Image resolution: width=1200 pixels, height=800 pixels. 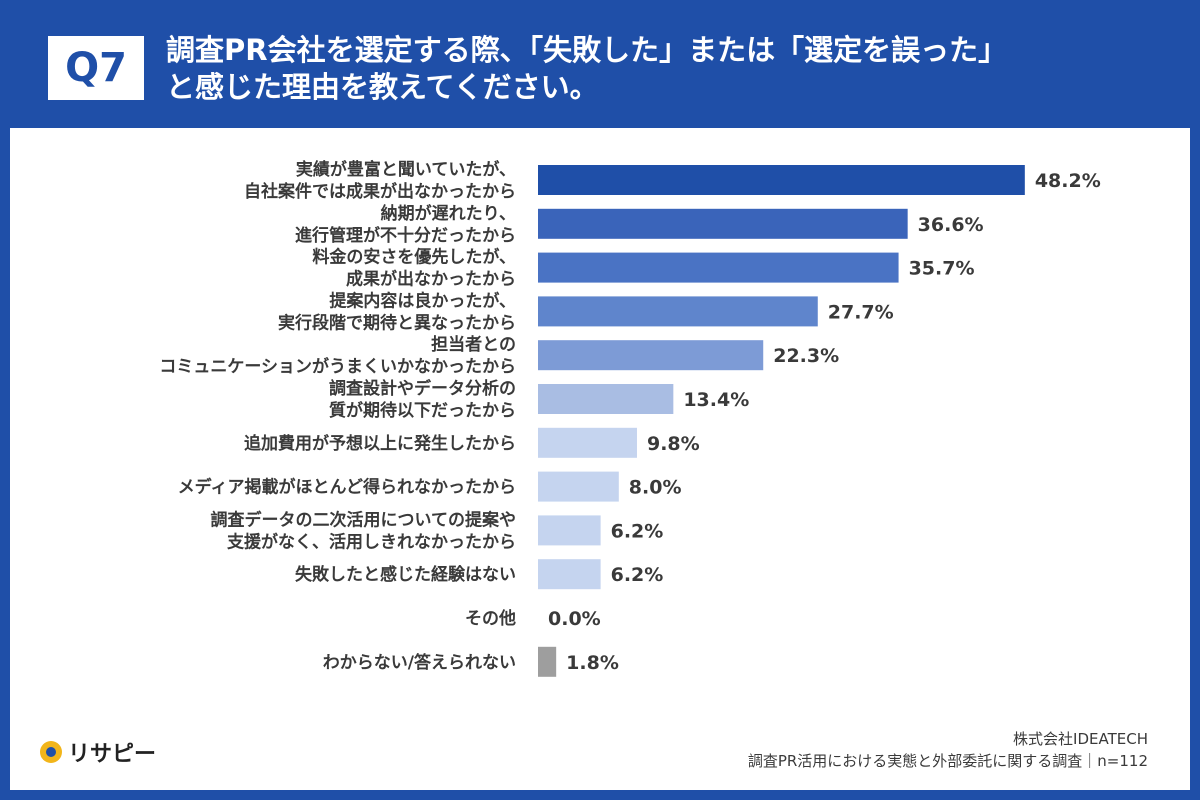 What do you see at coordinates (473, 344) in the screenshot?
I see `category-label-5-1: 担当者との` at bounding box center [473, 344].